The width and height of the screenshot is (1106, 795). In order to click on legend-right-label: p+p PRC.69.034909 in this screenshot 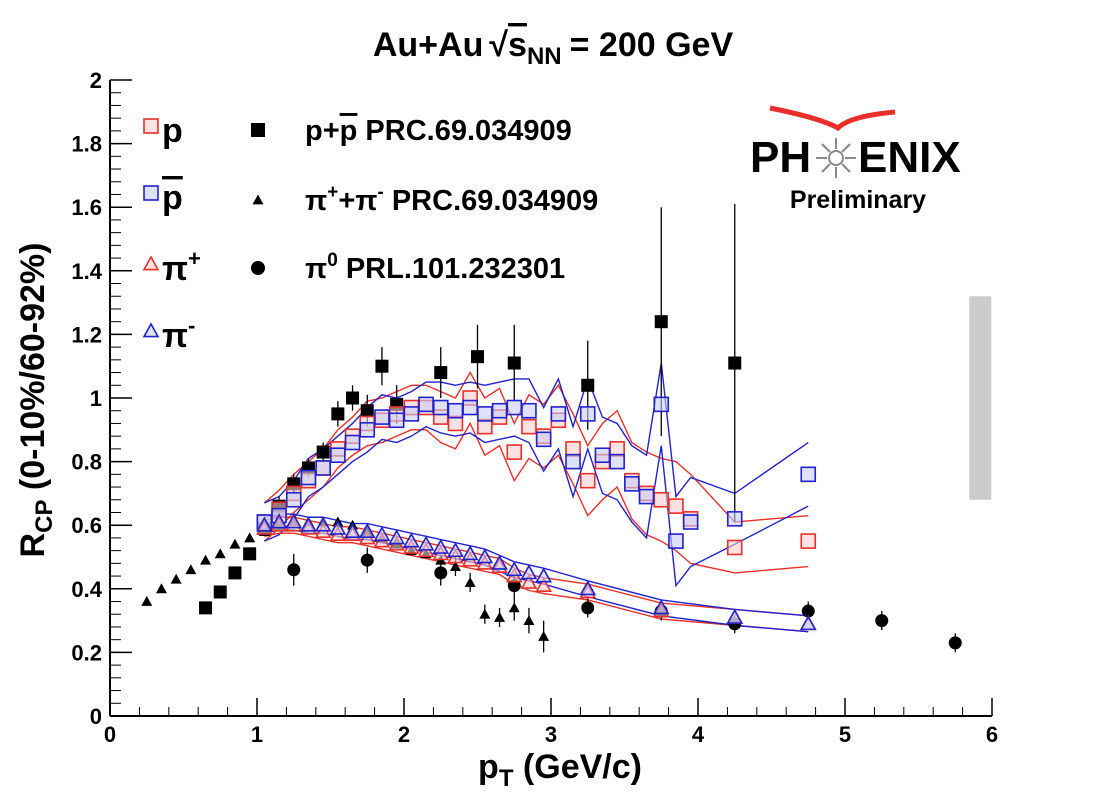, I will do `click(438, 131)`.